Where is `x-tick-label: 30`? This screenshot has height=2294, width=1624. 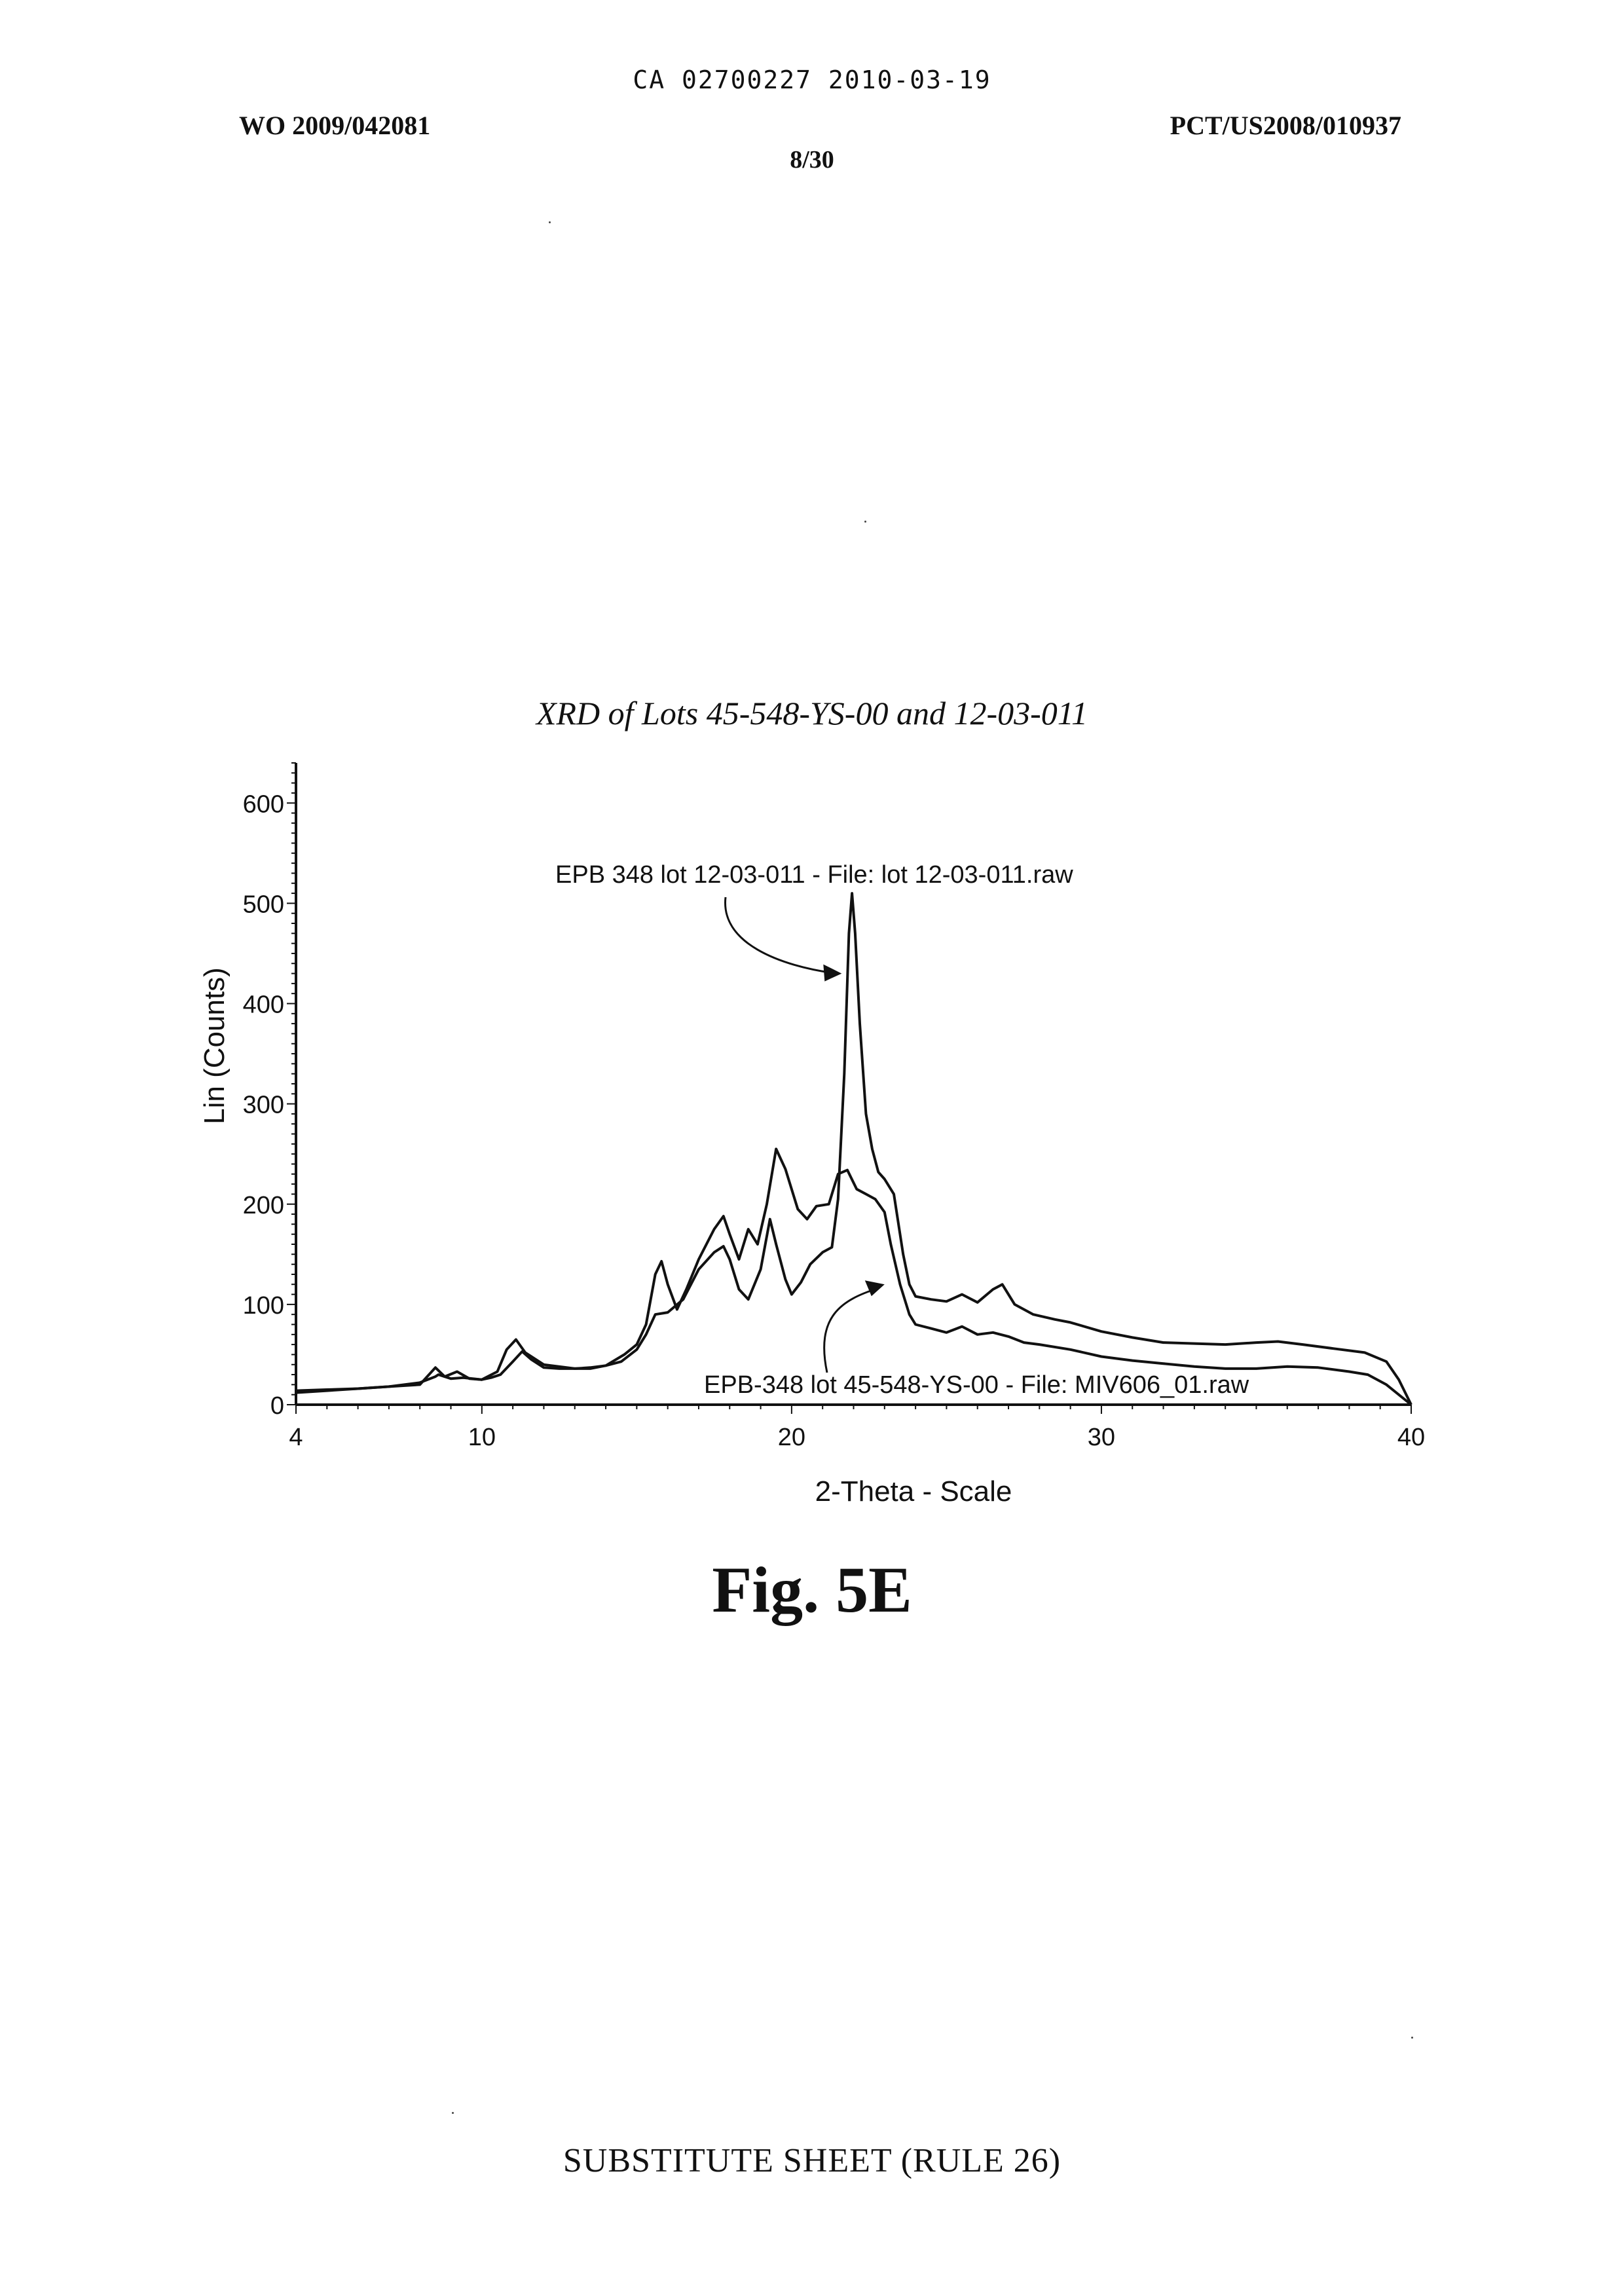 x-tick-label: 30 is located at coordinates (1101, 1437).